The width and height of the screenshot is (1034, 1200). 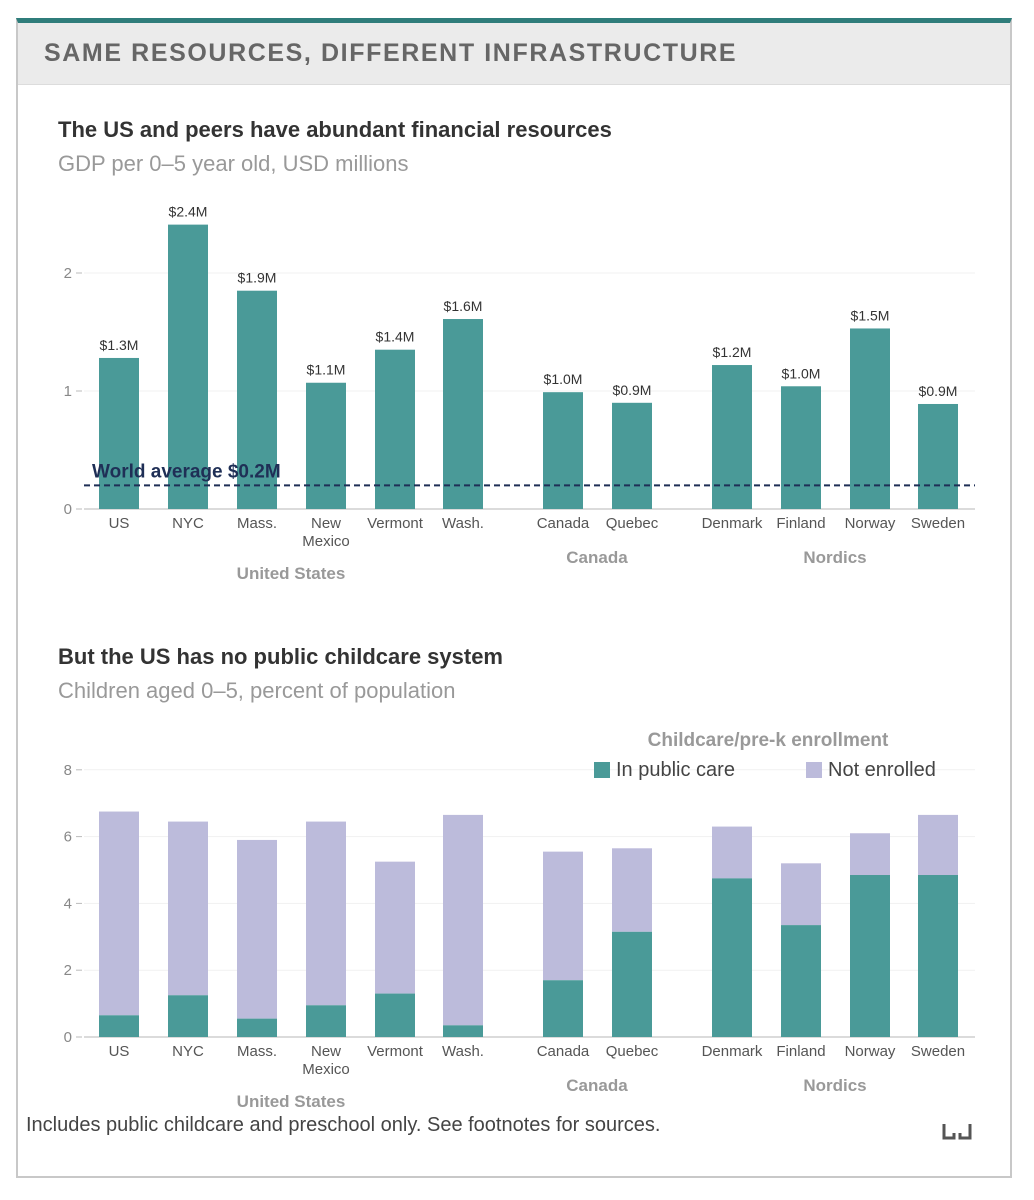 What do you see at coordinates (800, 523) in the screenshot?
I see `chart1-xtick-label: Finland` at bounding box center [800, 523].